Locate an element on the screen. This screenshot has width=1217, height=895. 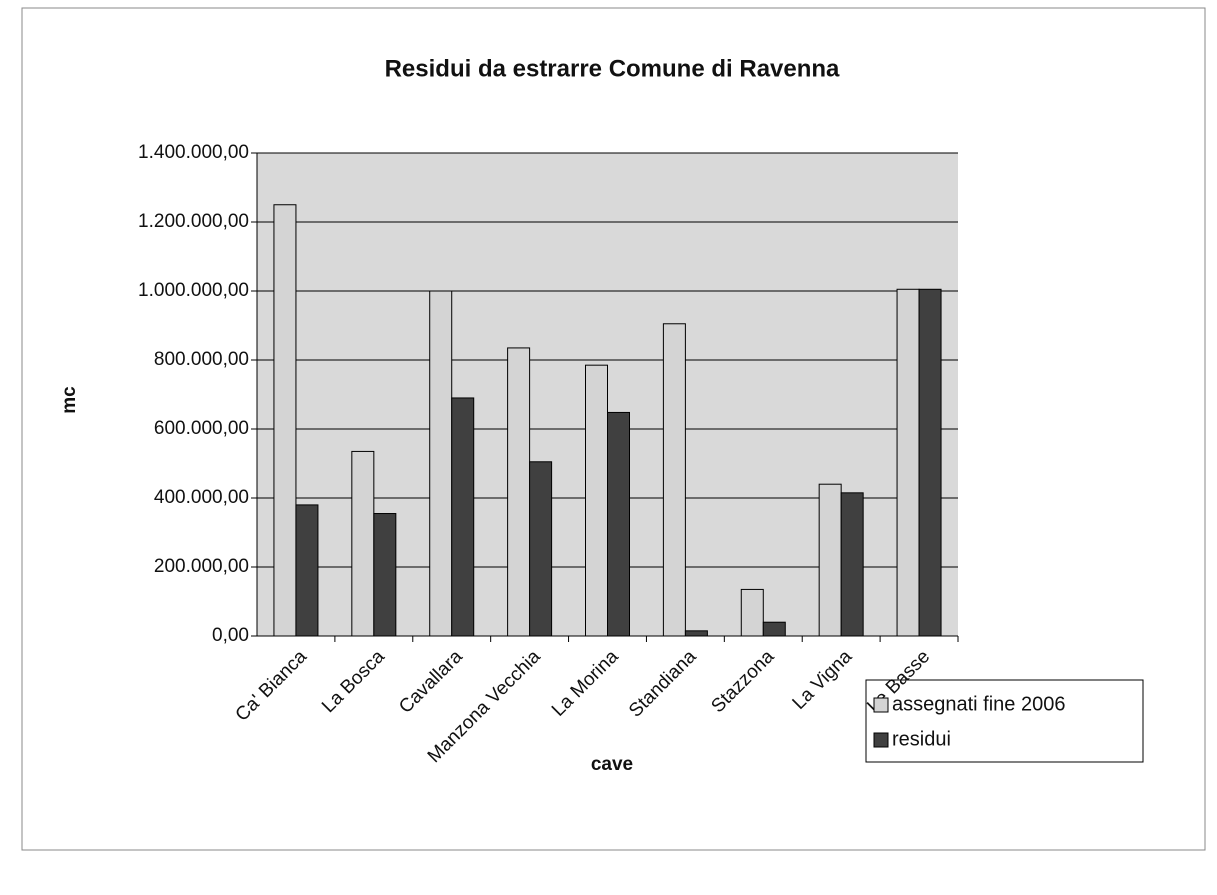
y-tick-label: 400.000,00 is located at coordinates (201, 497).